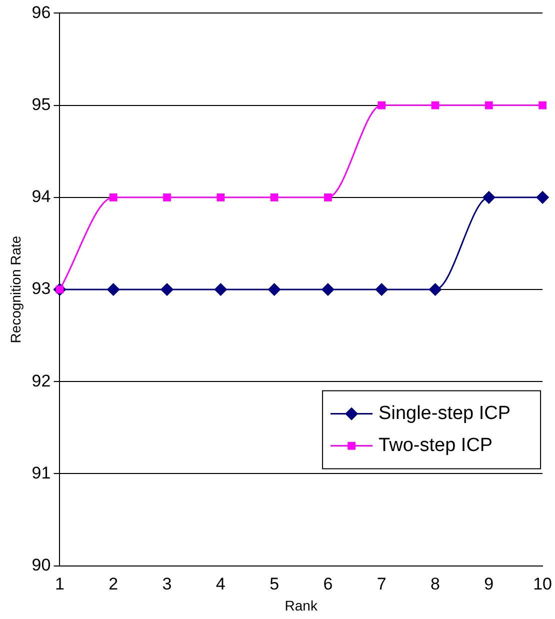 Image resolution: width=555 pixels, height=619 pixels. Describe the element at coordinates (59, 584) in the screenshot. I see `x-tick-label: 1` at that location.